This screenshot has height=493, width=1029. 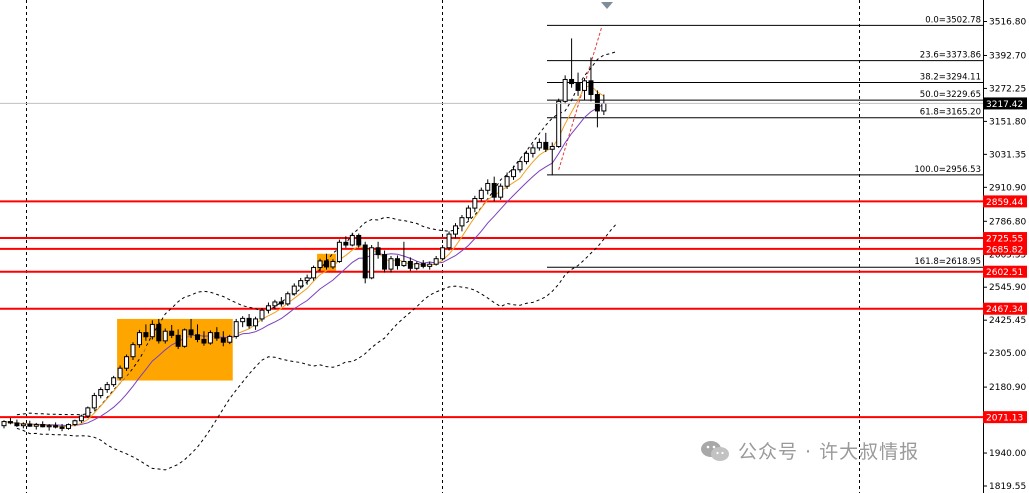 What do you see at coordinates (226, 317) in the screenshot?
I see `boxes` at bounding box center [226, 317].